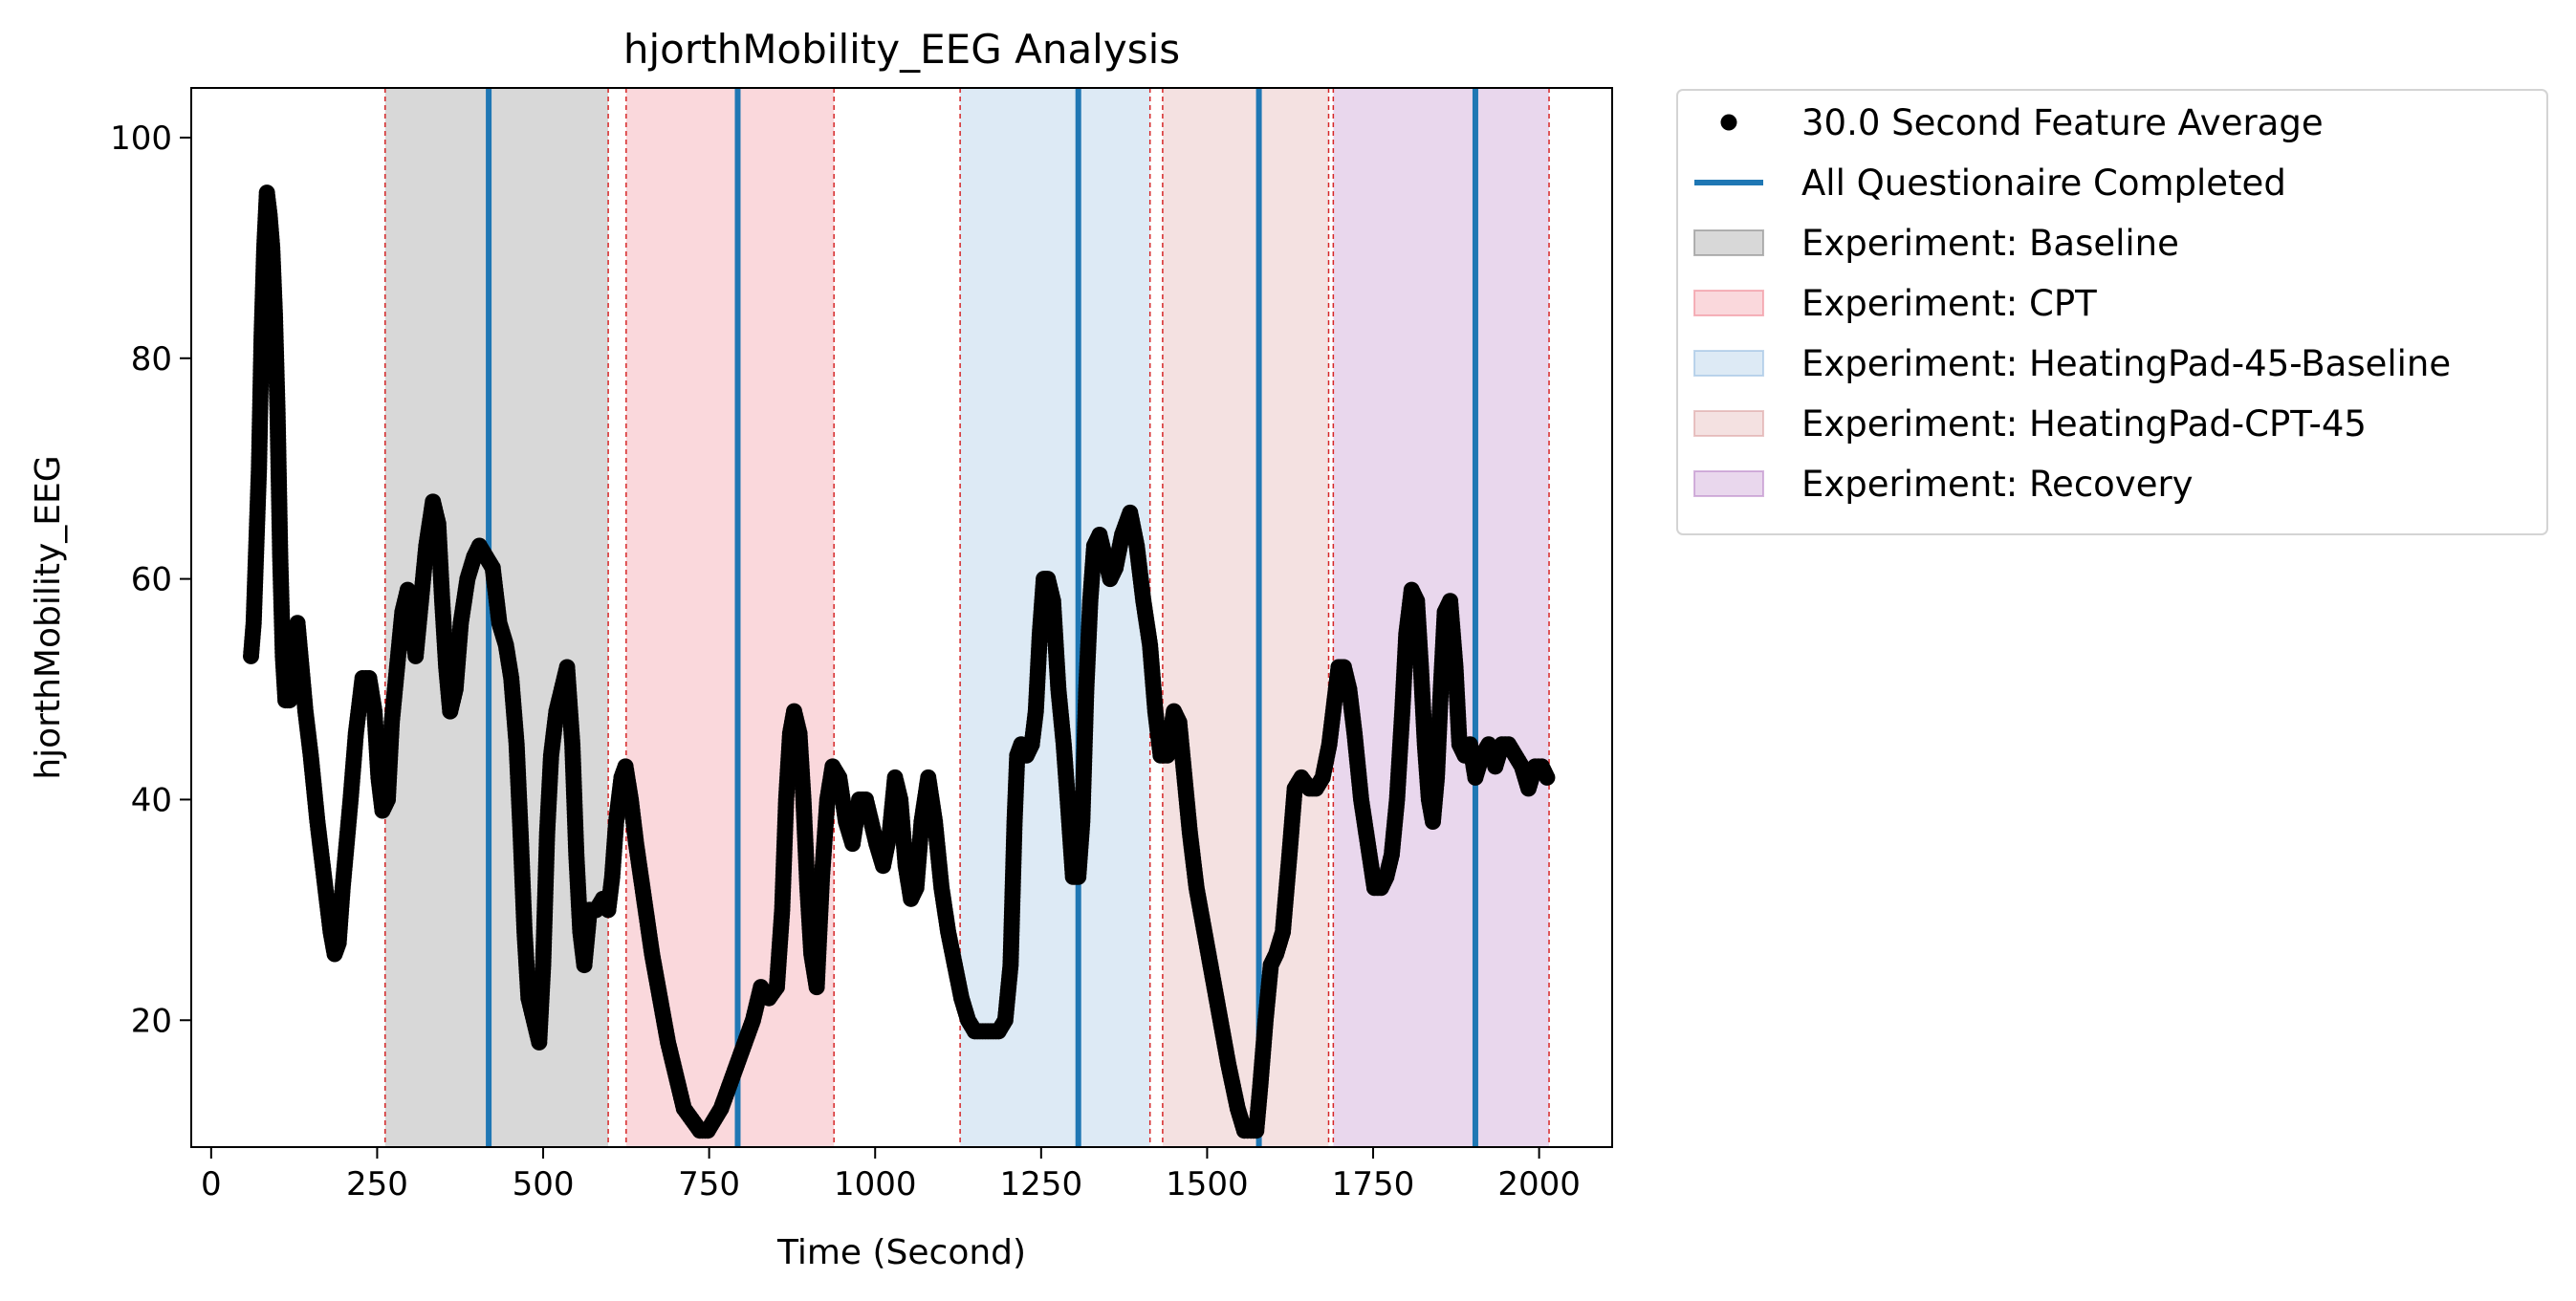 The image size is (2576, 1301). Describe the element at coordinates (151, 1021) in the screenshot. I see `y-tick-label: 20` at that location.